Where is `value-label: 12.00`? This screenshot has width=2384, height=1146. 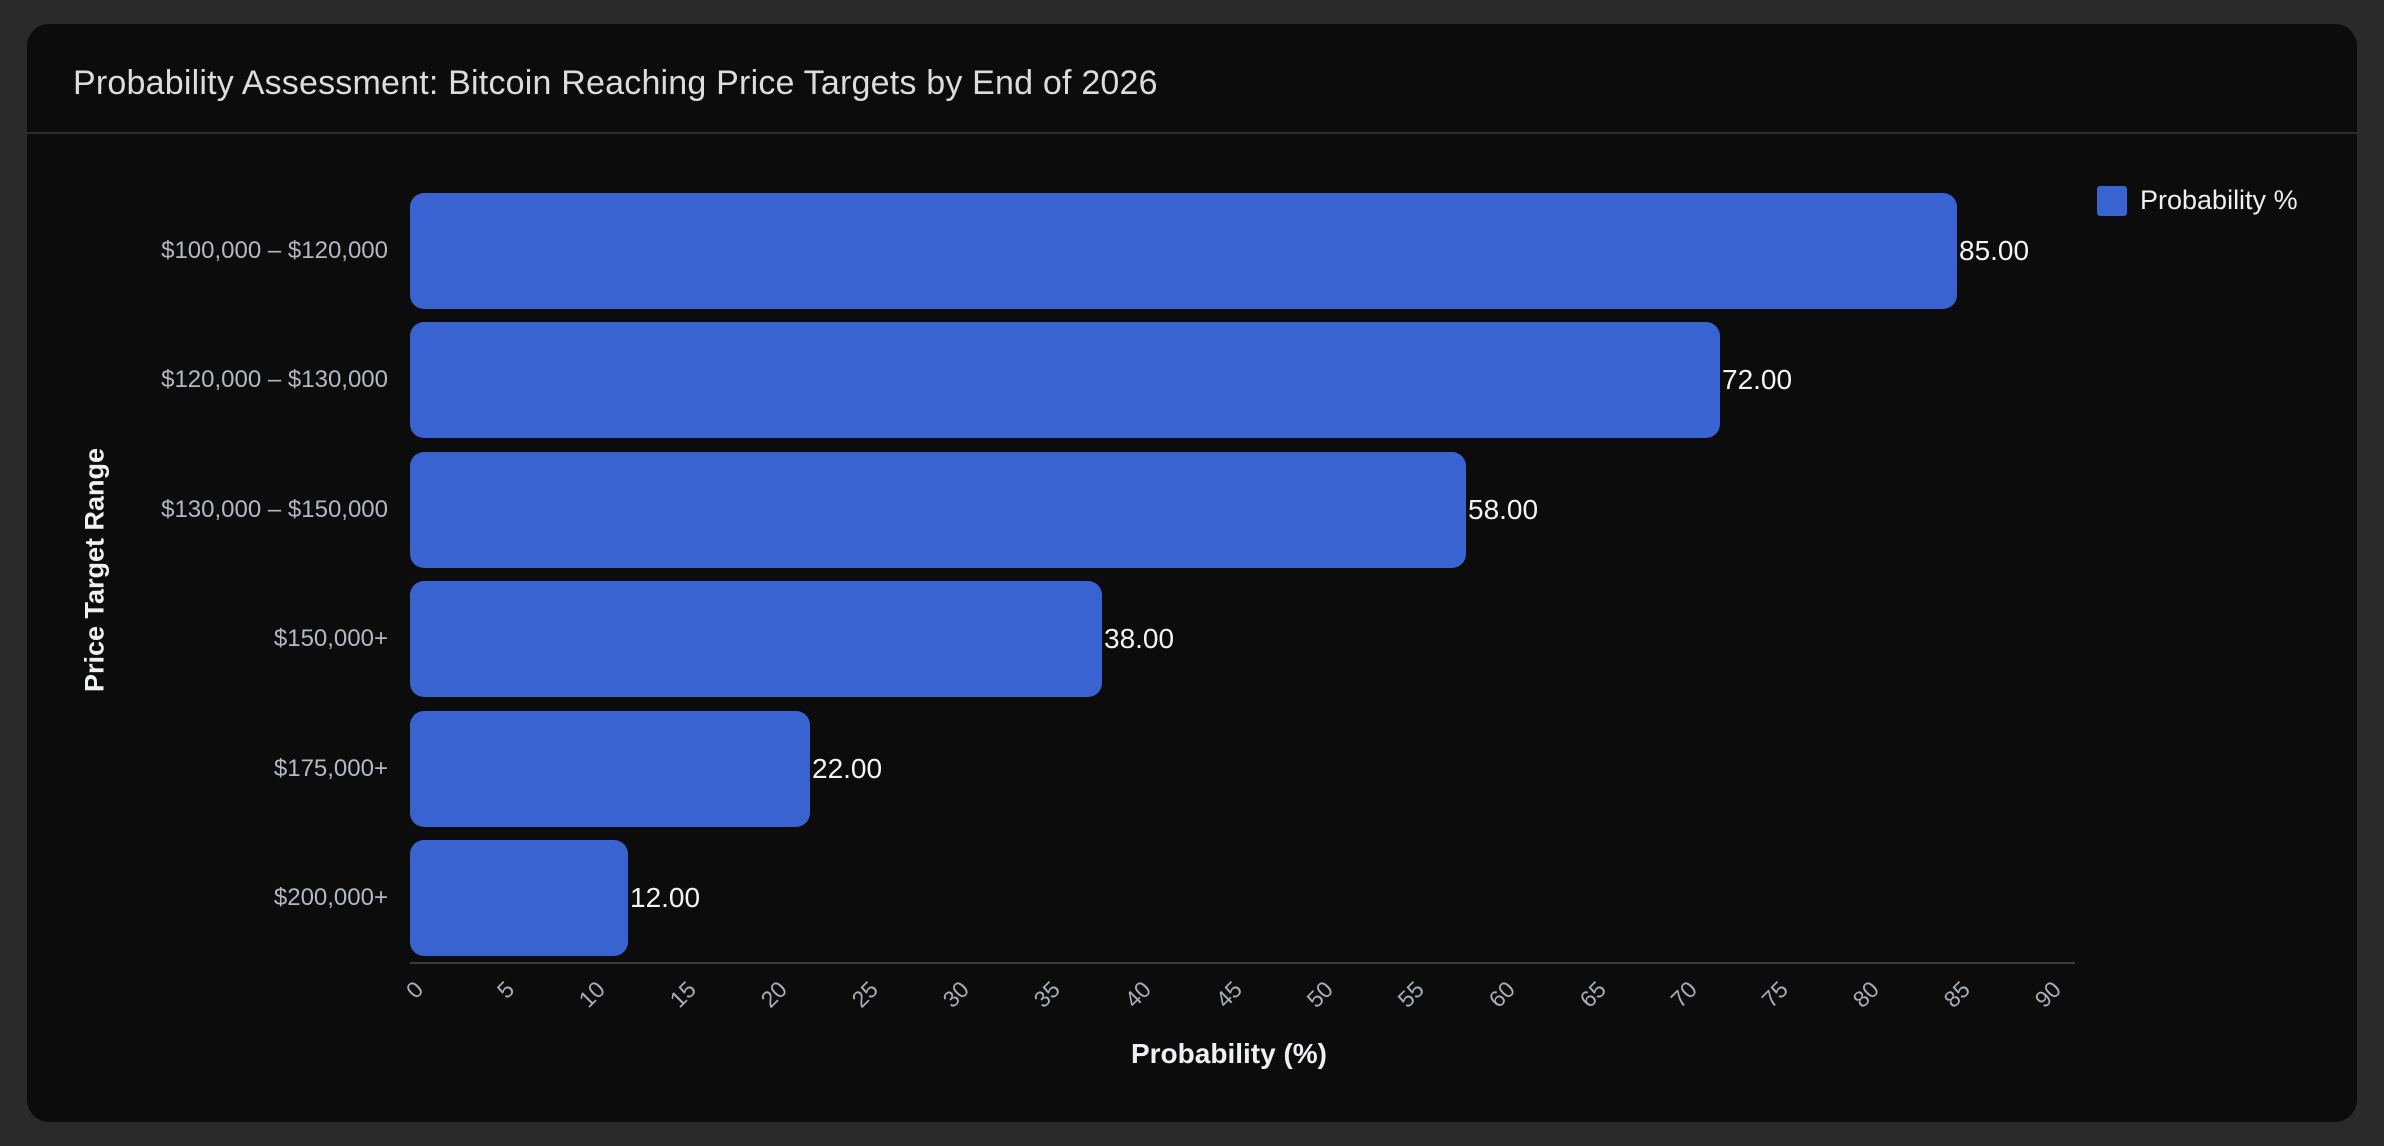
value-label: 12.00 is located at coordinates (665, 897).